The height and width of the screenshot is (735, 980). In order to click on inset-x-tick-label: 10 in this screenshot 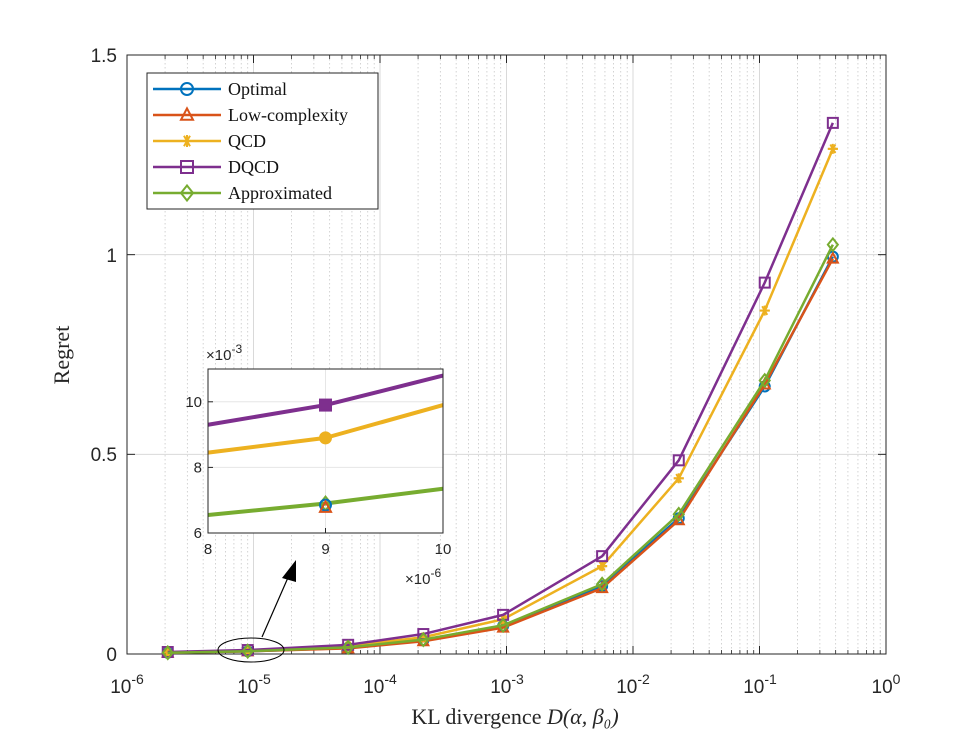, I will do `click(443, 549)`.